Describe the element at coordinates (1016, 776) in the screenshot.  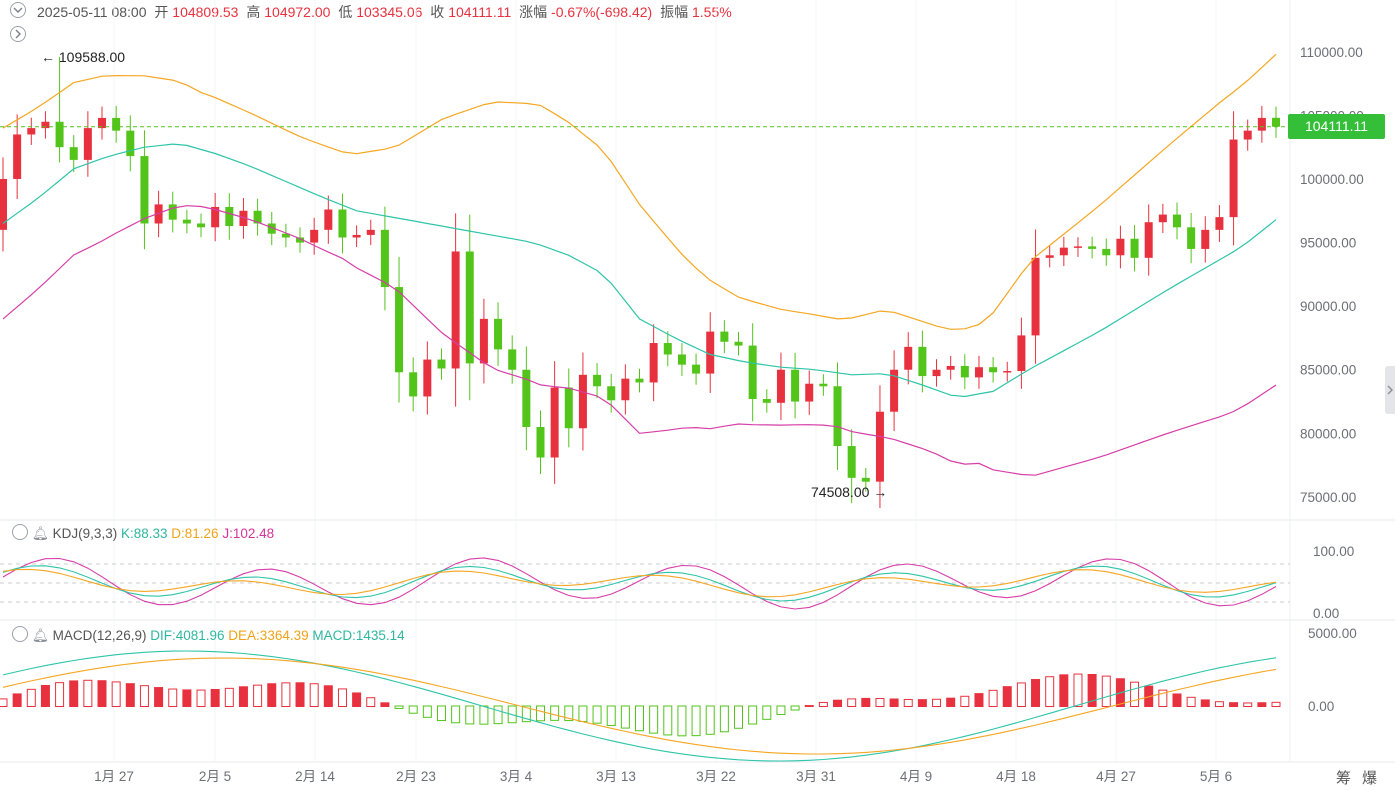
I see `x-axis-tick-label: 4月 18` at that location.